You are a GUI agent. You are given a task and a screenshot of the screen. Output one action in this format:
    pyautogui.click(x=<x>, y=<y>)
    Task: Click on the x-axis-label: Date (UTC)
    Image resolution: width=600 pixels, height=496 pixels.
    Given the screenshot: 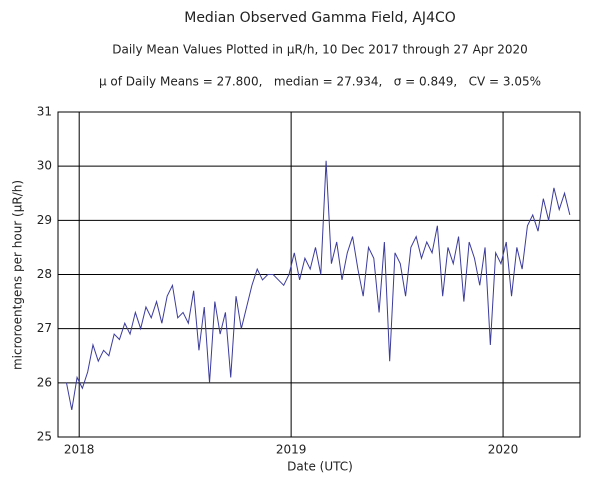 What is the action you would take?
    pyautogui.click(x=320, y=467)
    